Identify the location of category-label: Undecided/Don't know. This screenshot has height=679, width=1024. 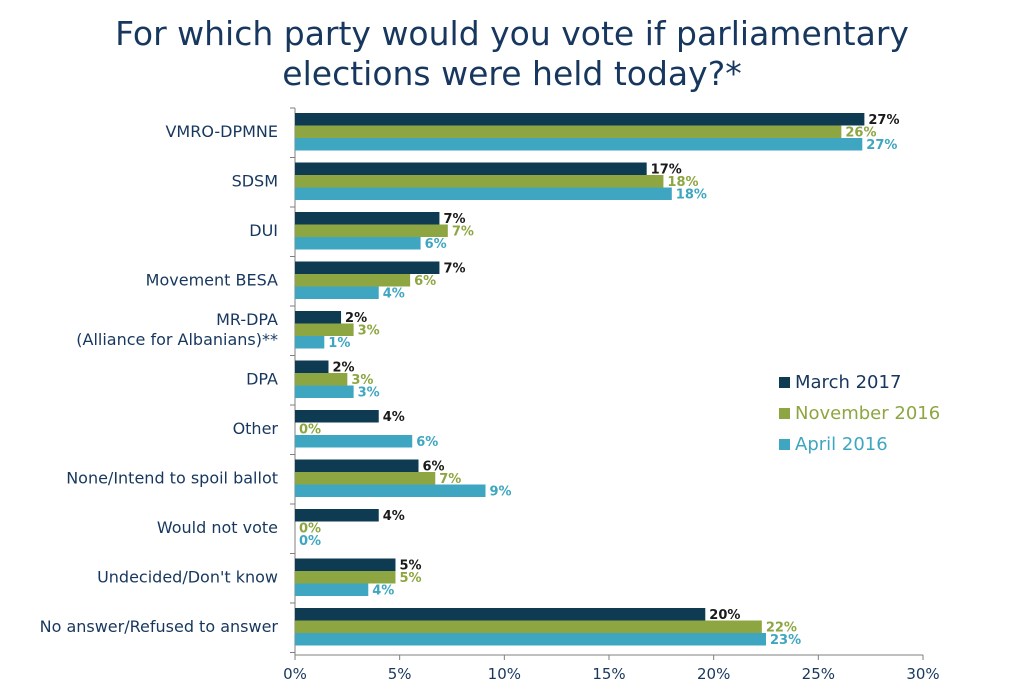
(187, 576).